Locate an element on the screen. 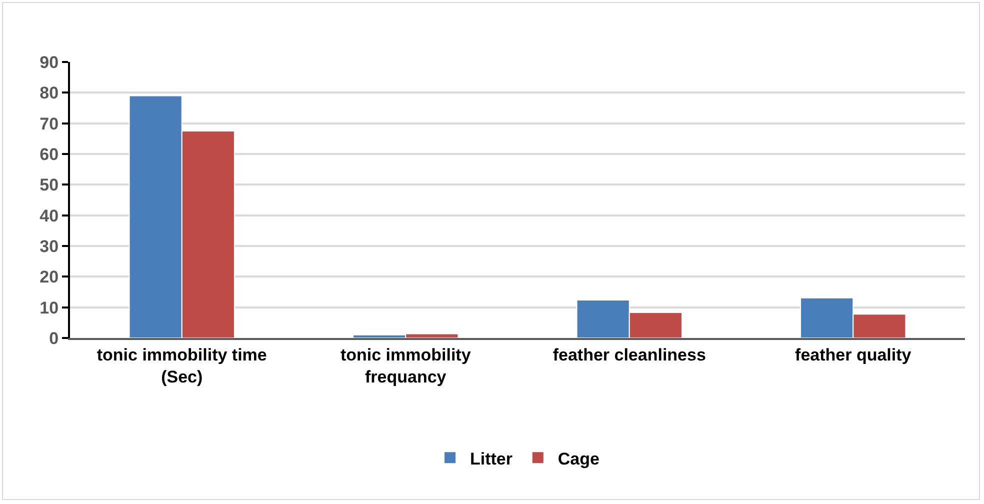 This screenshot has width=984, height=504. x-tick-label: feather cleanliness is located at coordinates (629, 354).